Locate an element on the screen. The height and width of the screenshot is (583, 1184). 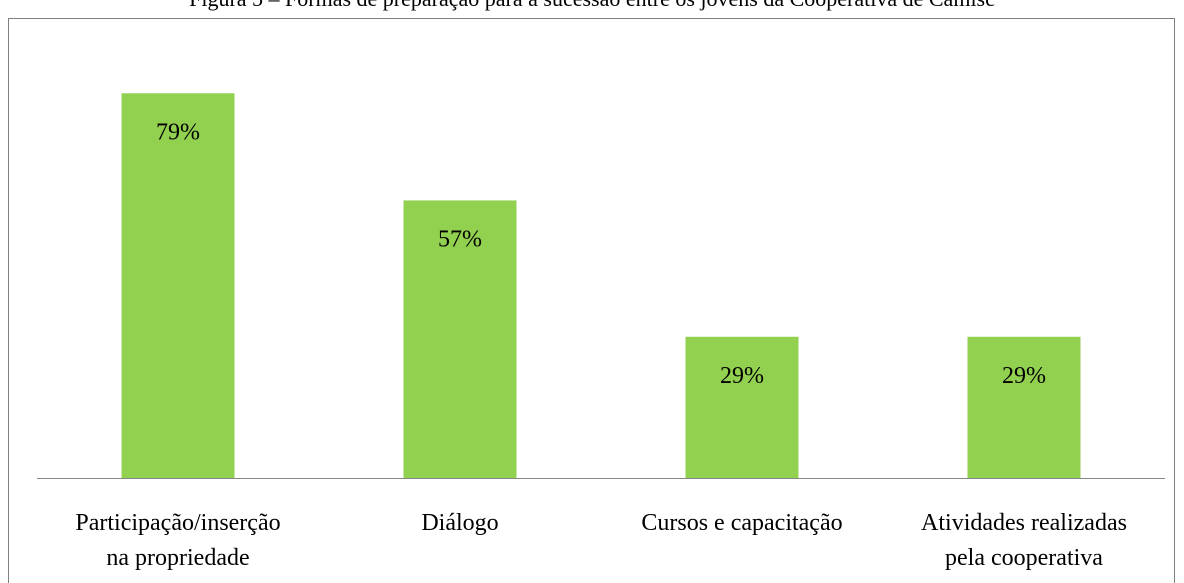
x-tick-label: pela cooperativa is located at coordinates (1024, 558).